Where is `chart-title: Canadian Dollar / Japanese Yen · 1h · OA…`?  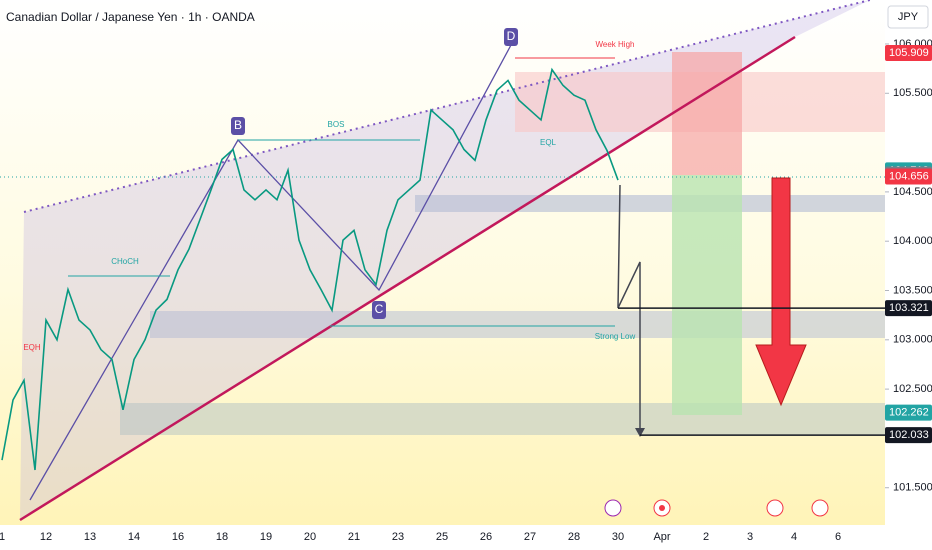 chart-title: Canadian Dollar / Japanese Yen · 1h · OA… is located at coordinates (130, 17).